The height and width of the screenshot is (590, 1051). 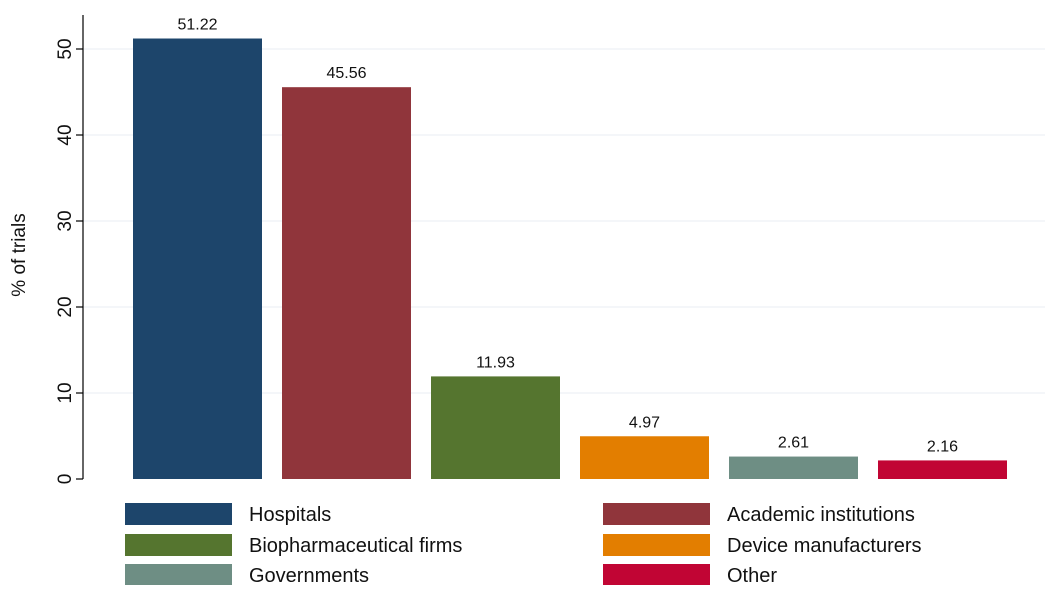 I want to click on legend-label: Biopharmaceutical firms, so click(x=355, y=546).